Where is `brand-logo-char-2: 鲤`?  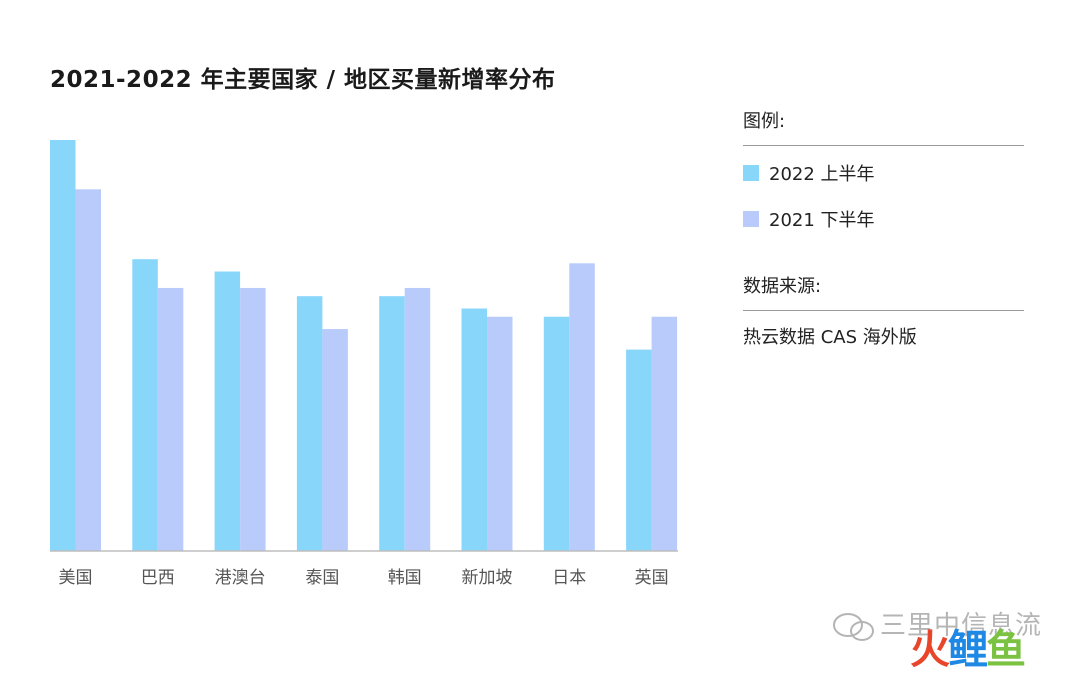 brand-logo-char-2: 鲤 is located at coordinates (968, 650).